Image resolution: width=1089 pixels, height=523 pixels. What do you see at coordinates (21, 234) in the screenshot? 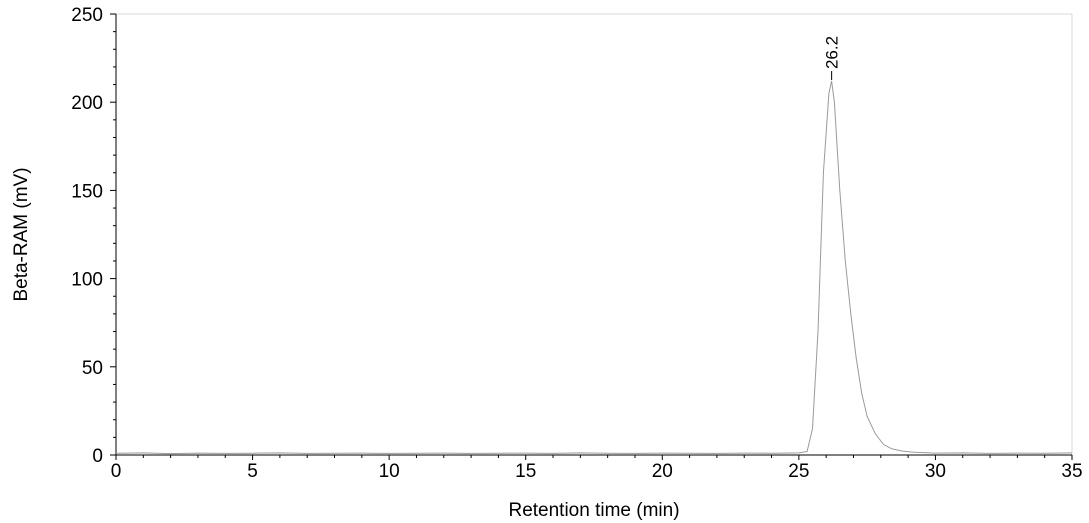
I see `y-axis-title: Beta-RAM (mV)` at bounding box center [21, 234].